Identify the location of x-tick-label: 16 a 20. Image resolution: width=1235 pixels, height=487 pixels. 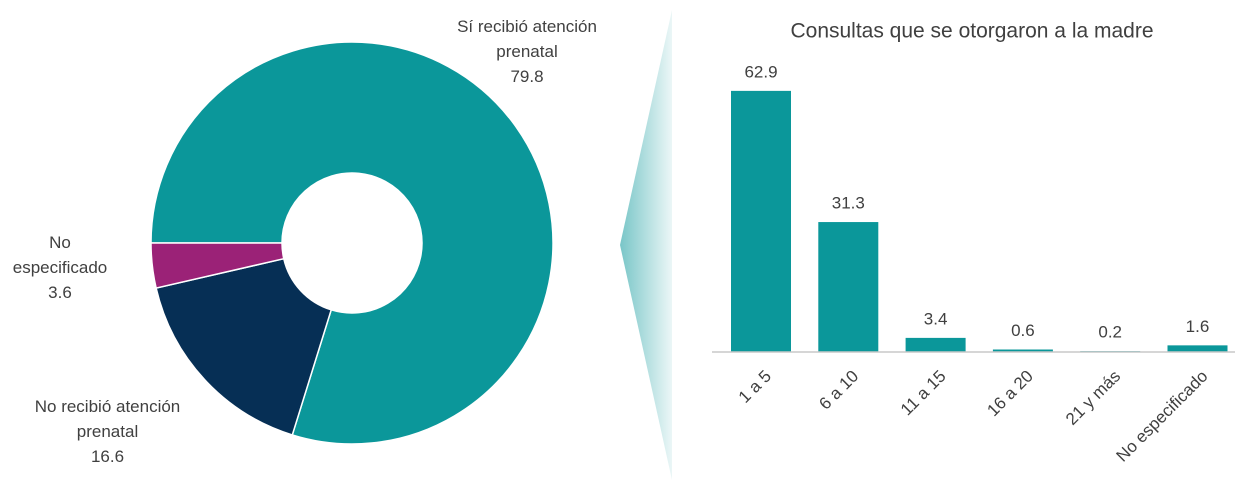
(1010, 394).